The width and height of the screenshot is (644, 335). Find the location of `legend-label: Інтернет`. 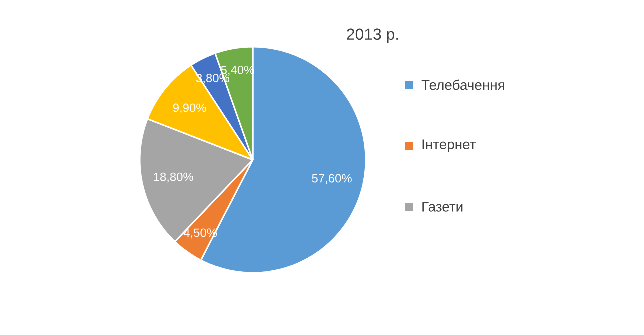

legend-label: Інтернет is located at coordinates (449, 146).